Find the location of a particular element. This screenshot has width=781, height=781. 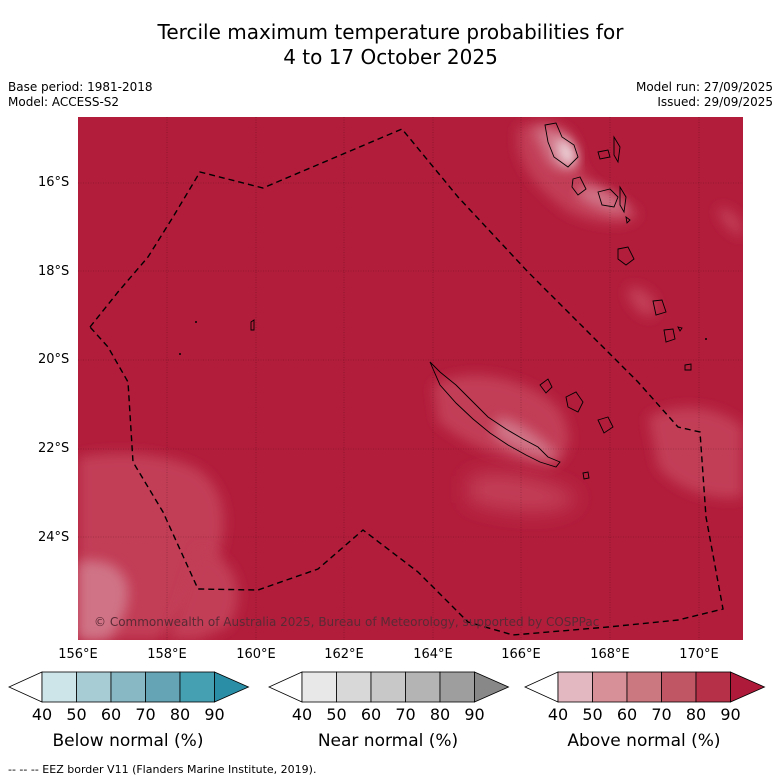

lon-label-158e: 158°E is located at coordinates (167, 654).